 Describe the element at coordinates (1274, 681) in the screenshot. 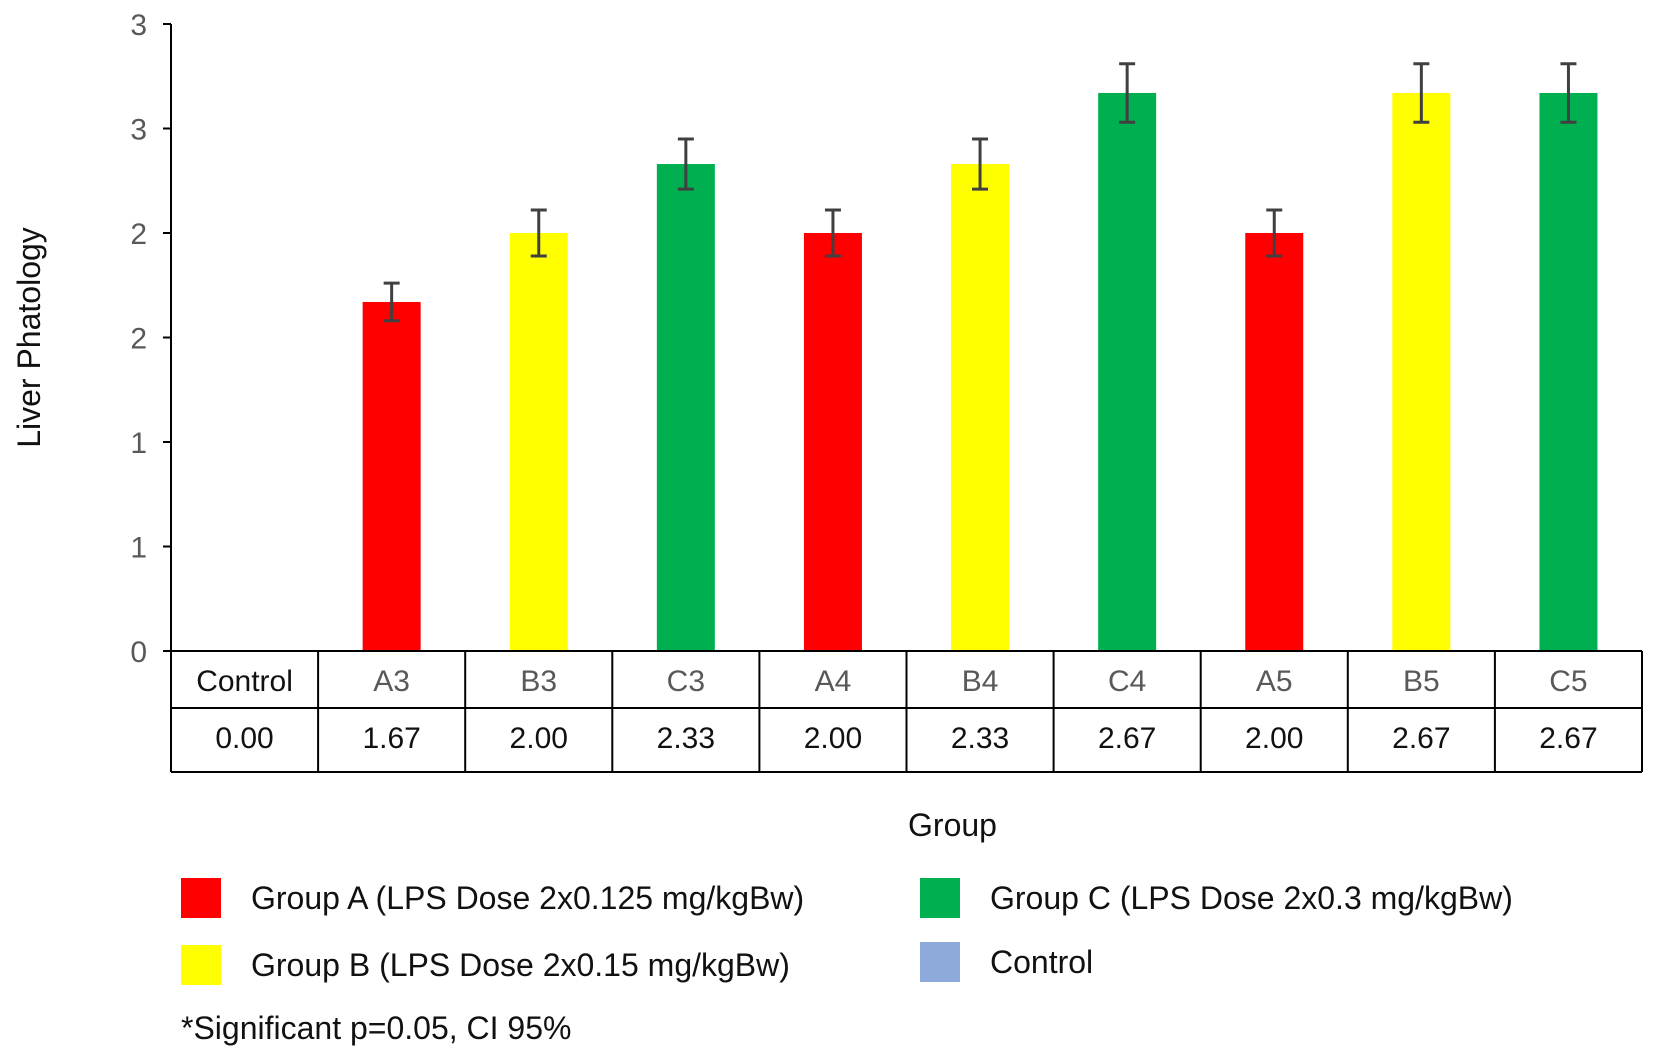

I see `x-category-label: A5` at that location.